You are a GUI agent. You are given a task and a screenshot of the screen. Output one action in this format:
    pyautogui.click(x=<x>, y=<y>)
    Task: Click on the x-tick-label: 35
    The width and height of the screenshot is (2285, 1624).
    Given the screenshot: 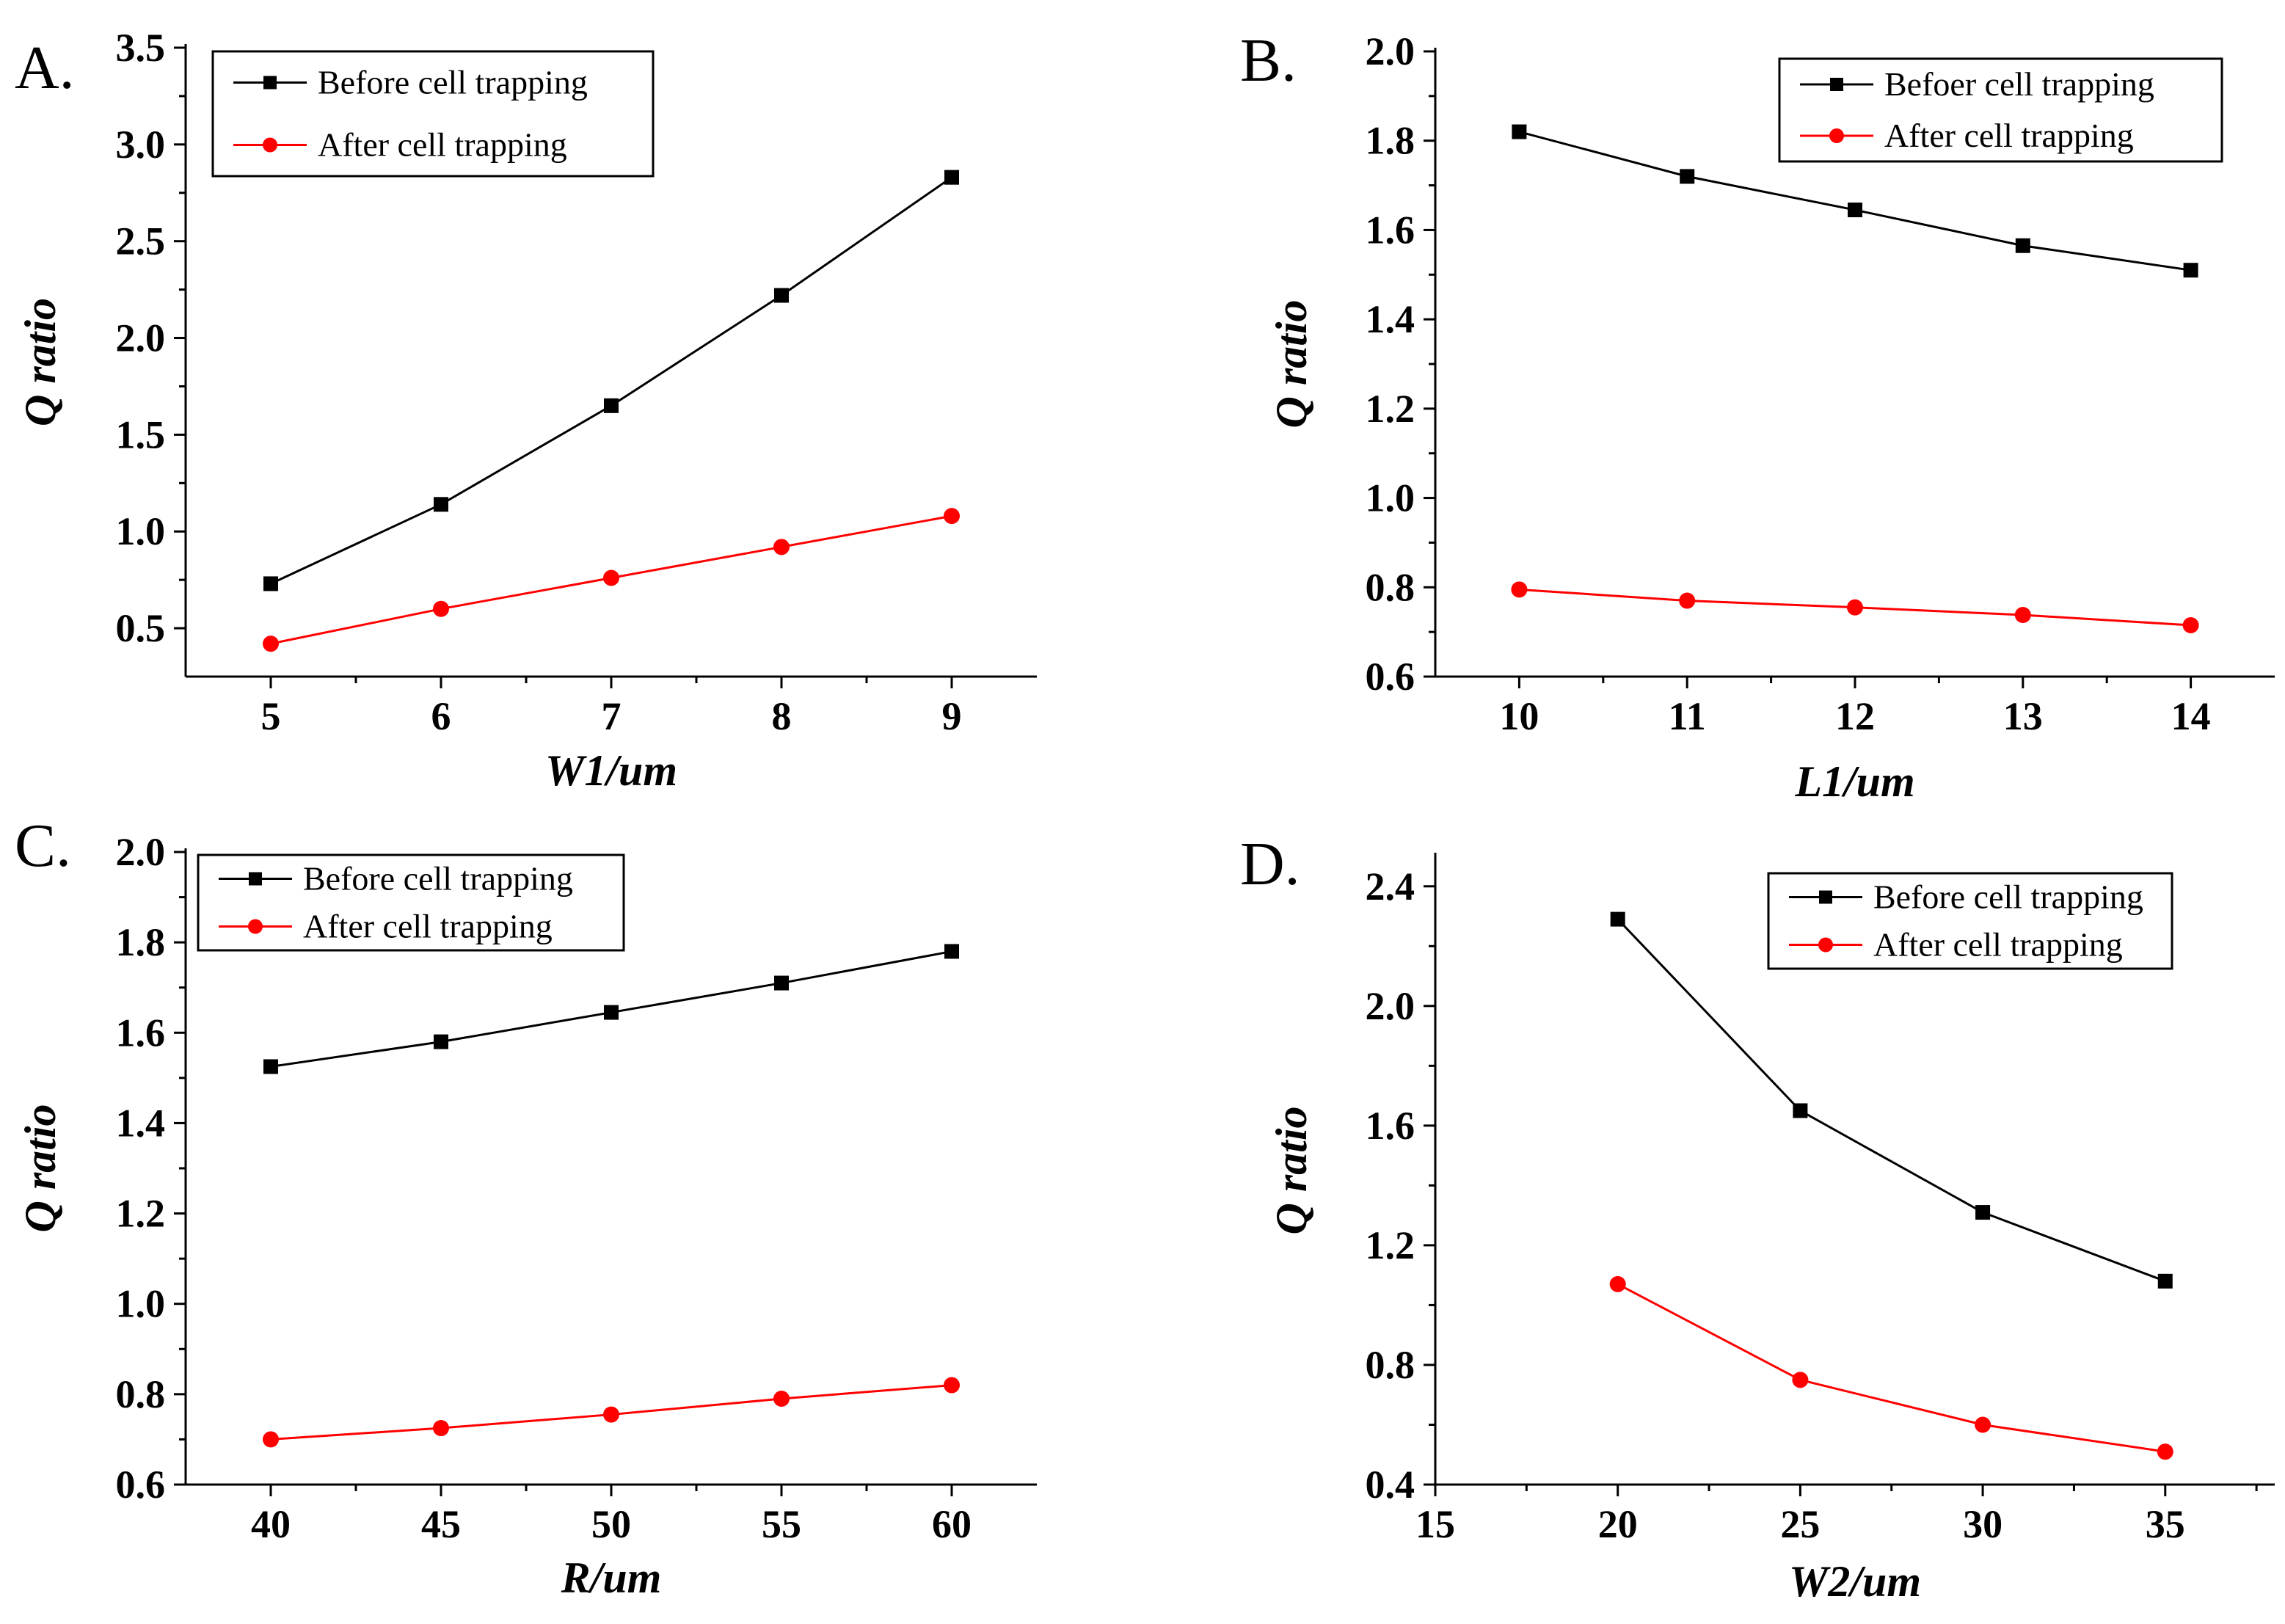 What is the action you would take?
    pyautogui.click(x=2165, y=1524)
    